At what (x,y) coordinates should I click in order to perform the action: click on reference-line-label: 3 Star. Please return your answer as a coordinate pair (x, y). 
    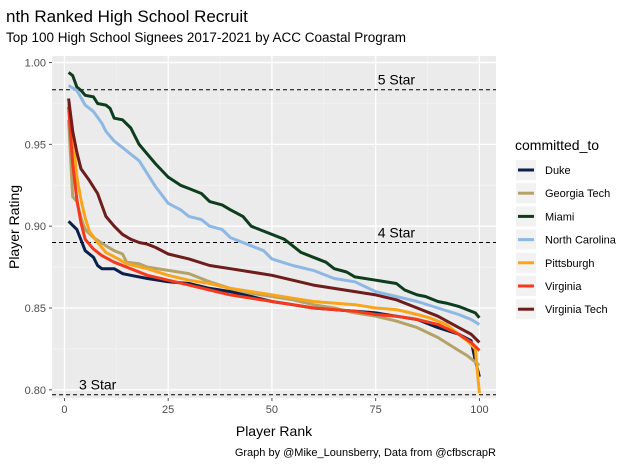
    Looking at the image, I should click on (98, 385).